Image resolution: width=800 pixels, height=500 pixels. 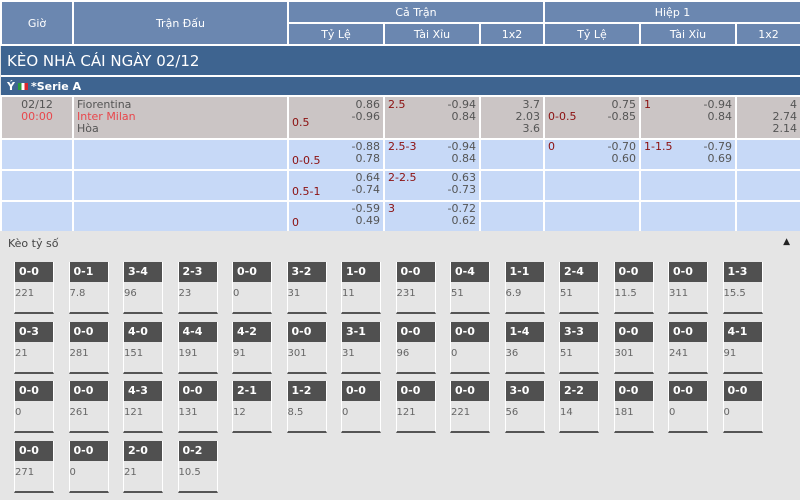 What do you see at coordinates (365, 208) in the screenshot?
I see `ft-hdp-home: -0.59` at bounding box center [365, 208].